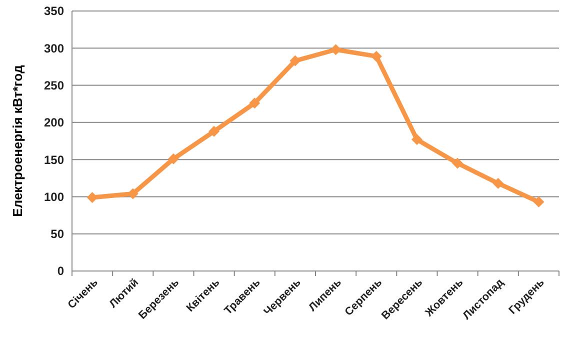  What do you see at coordinates (54, 48) in the screenshot?
I see `y-tick-label: 300` at bounding box center [54, 48].